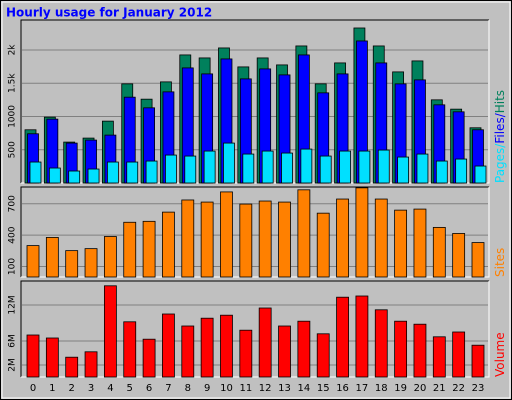  I want to click on y-tick-label: 400, so click(13, 234).